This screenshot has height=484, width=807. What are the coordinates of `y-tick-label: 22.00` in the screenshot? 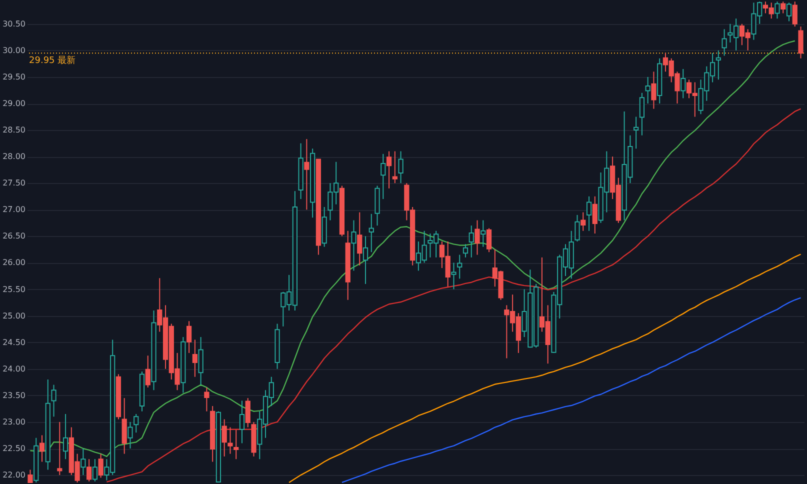 It's located at (14, 475).